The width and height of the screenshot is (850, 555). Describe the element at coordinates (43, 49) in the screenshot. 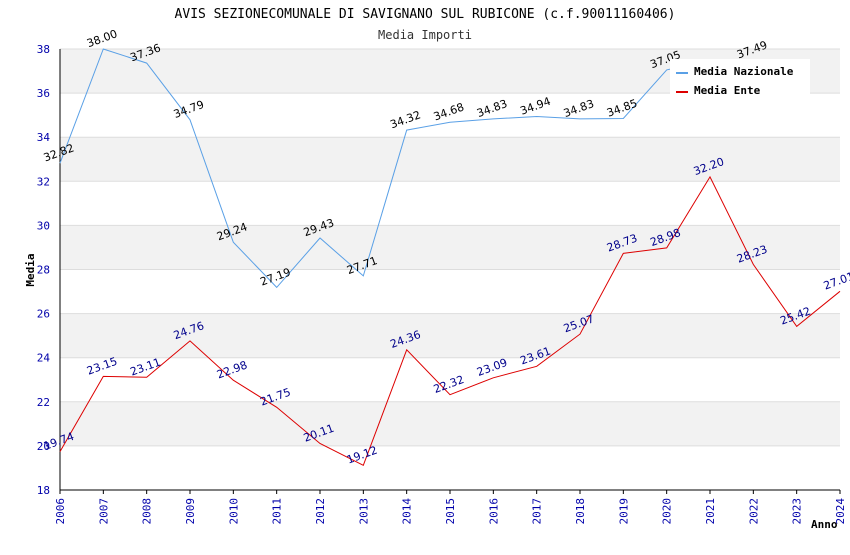

I see `y-tick-label: 38` at that location.